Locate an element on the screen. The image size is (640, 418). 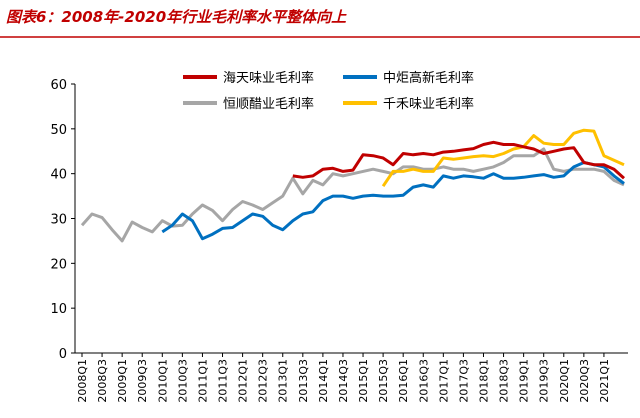
x-tick-label: 2021Q1 is located at coordinates (604, 381).